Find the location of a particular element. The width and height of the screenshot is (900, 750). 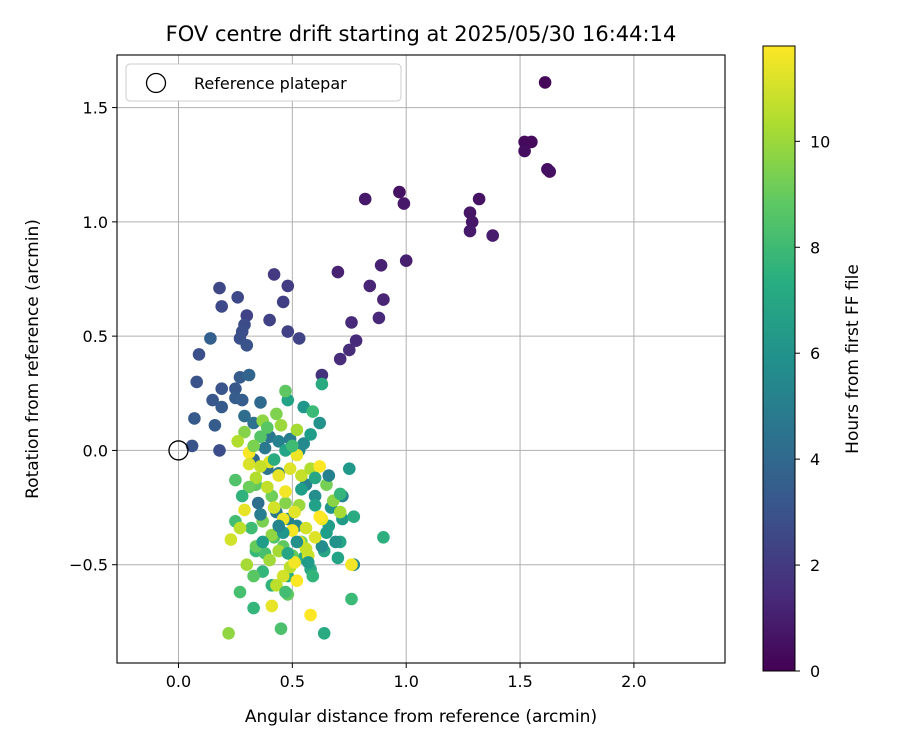

colorbar-tick-label: 4 is located at coordinates (815, 459).